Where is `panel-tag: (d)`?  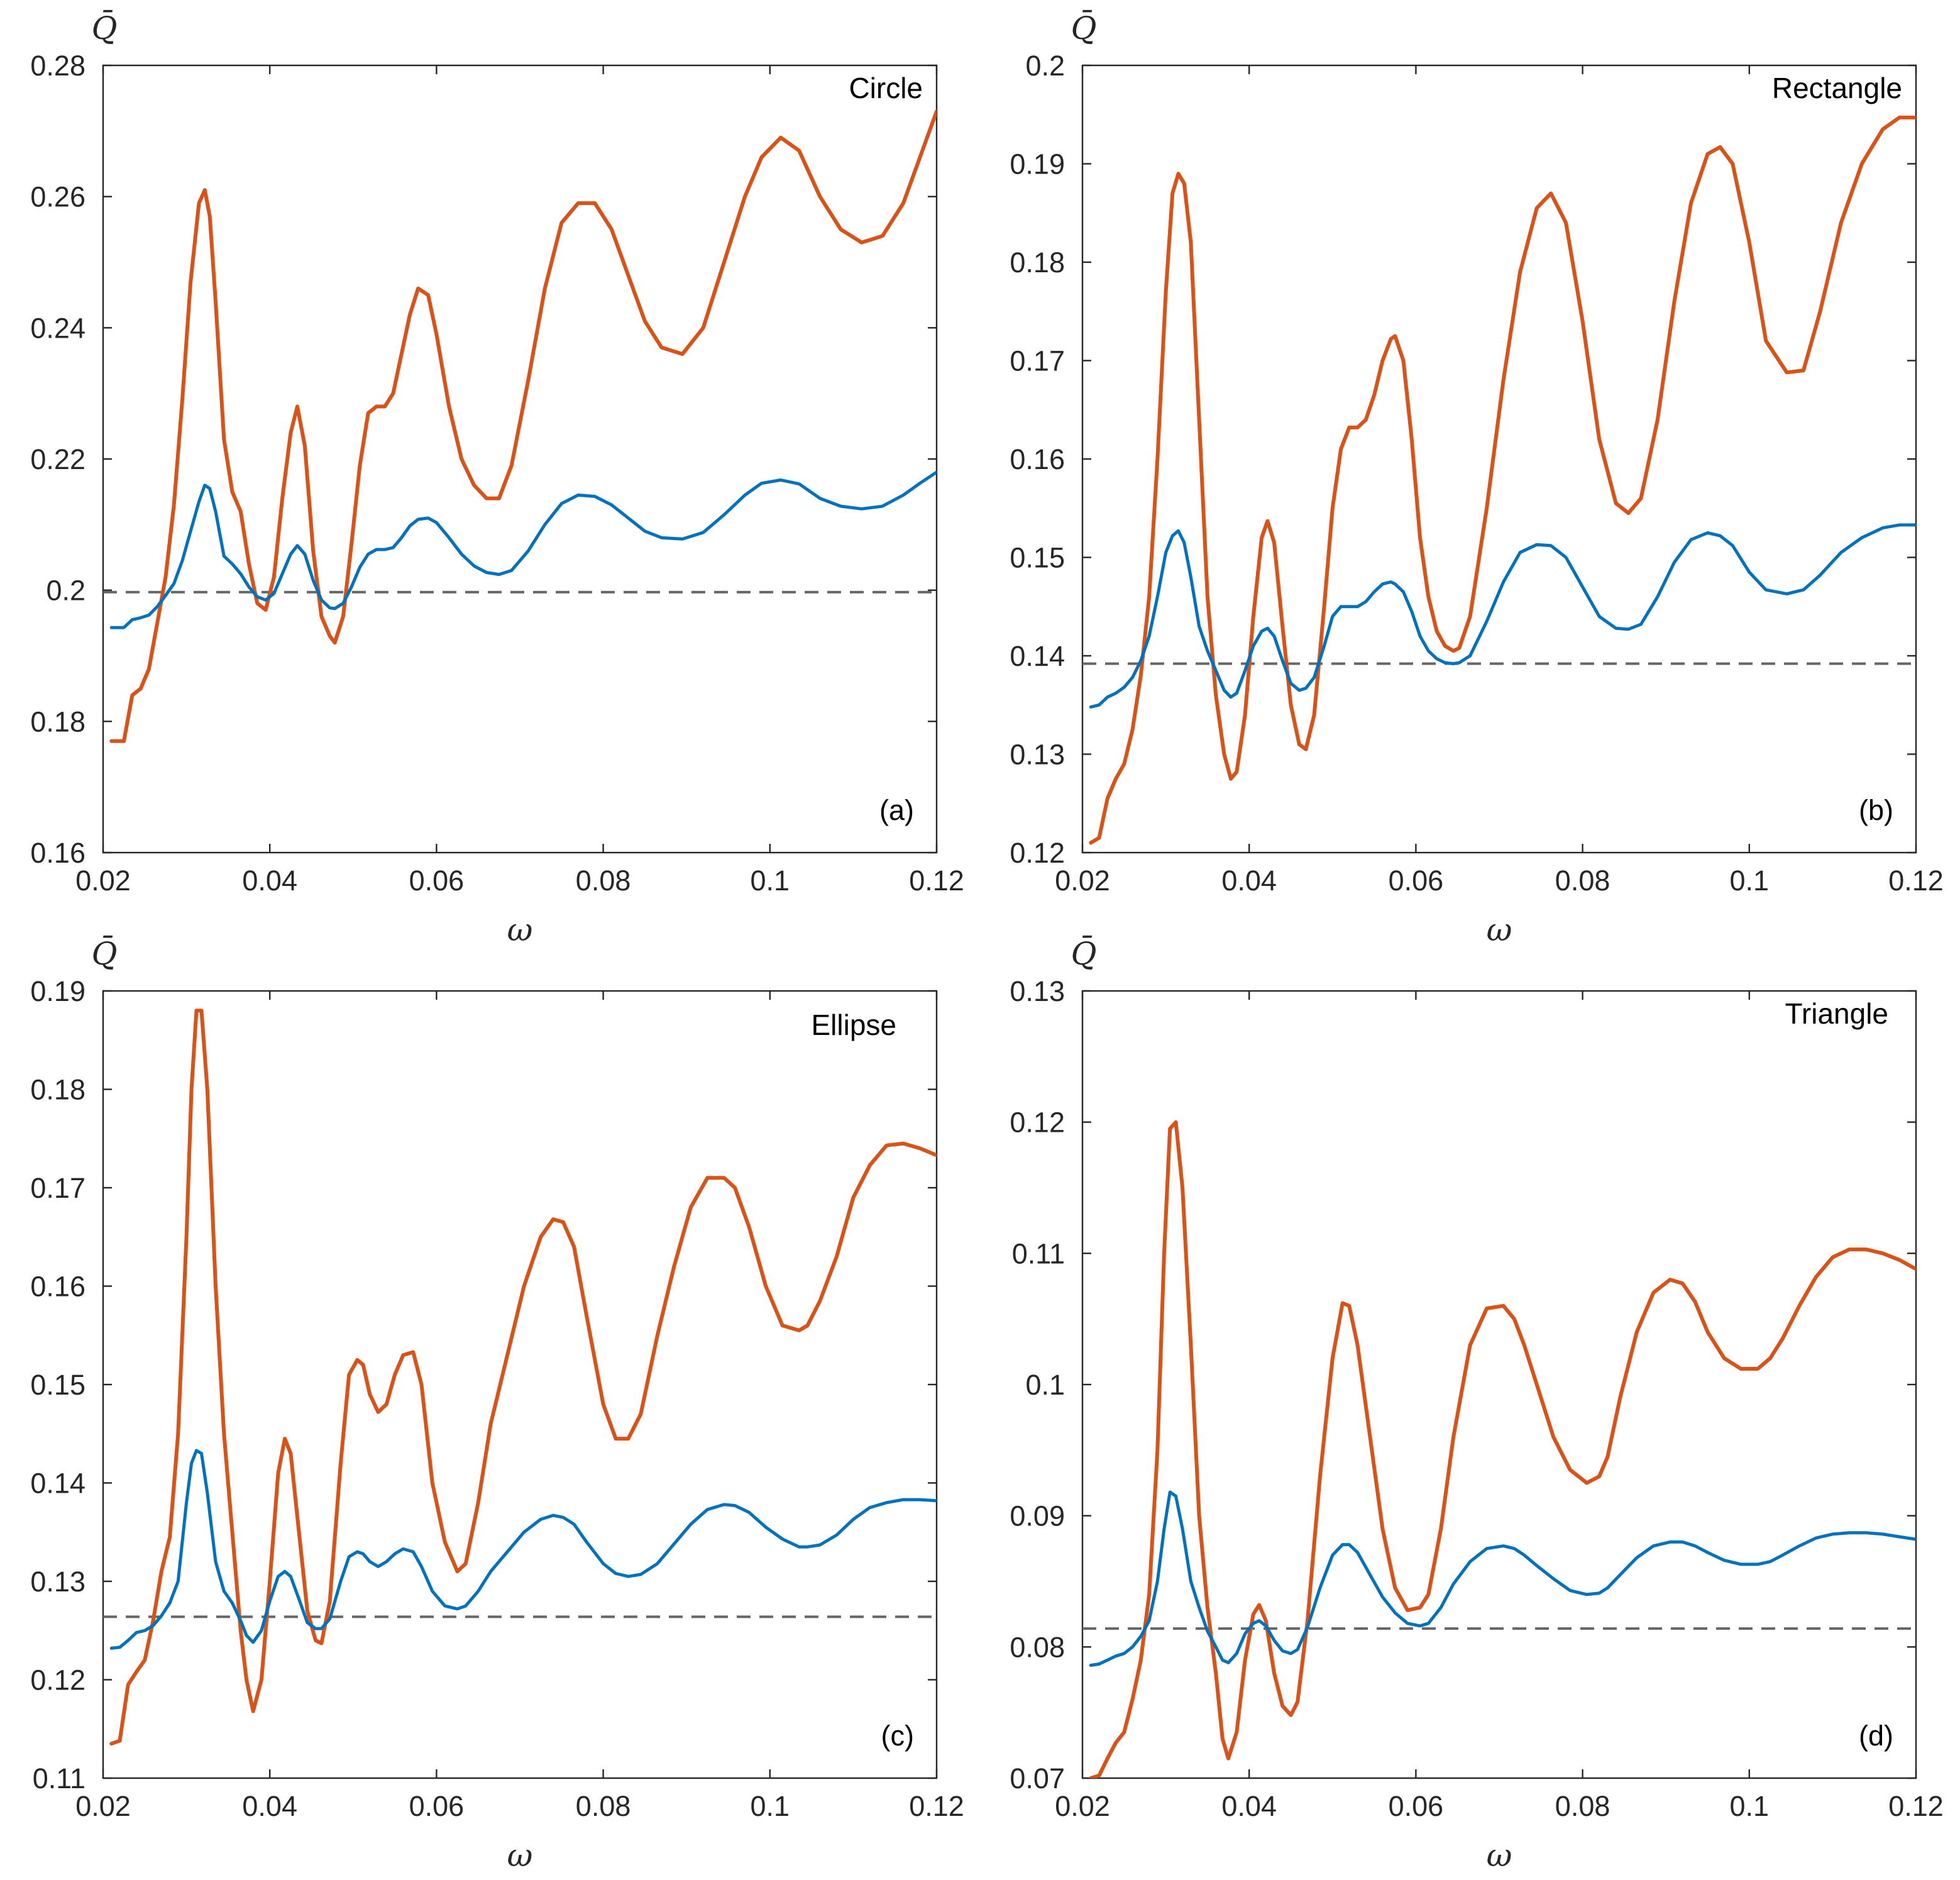
panel-tag: (d) is located at coordinates (1876, 1736).